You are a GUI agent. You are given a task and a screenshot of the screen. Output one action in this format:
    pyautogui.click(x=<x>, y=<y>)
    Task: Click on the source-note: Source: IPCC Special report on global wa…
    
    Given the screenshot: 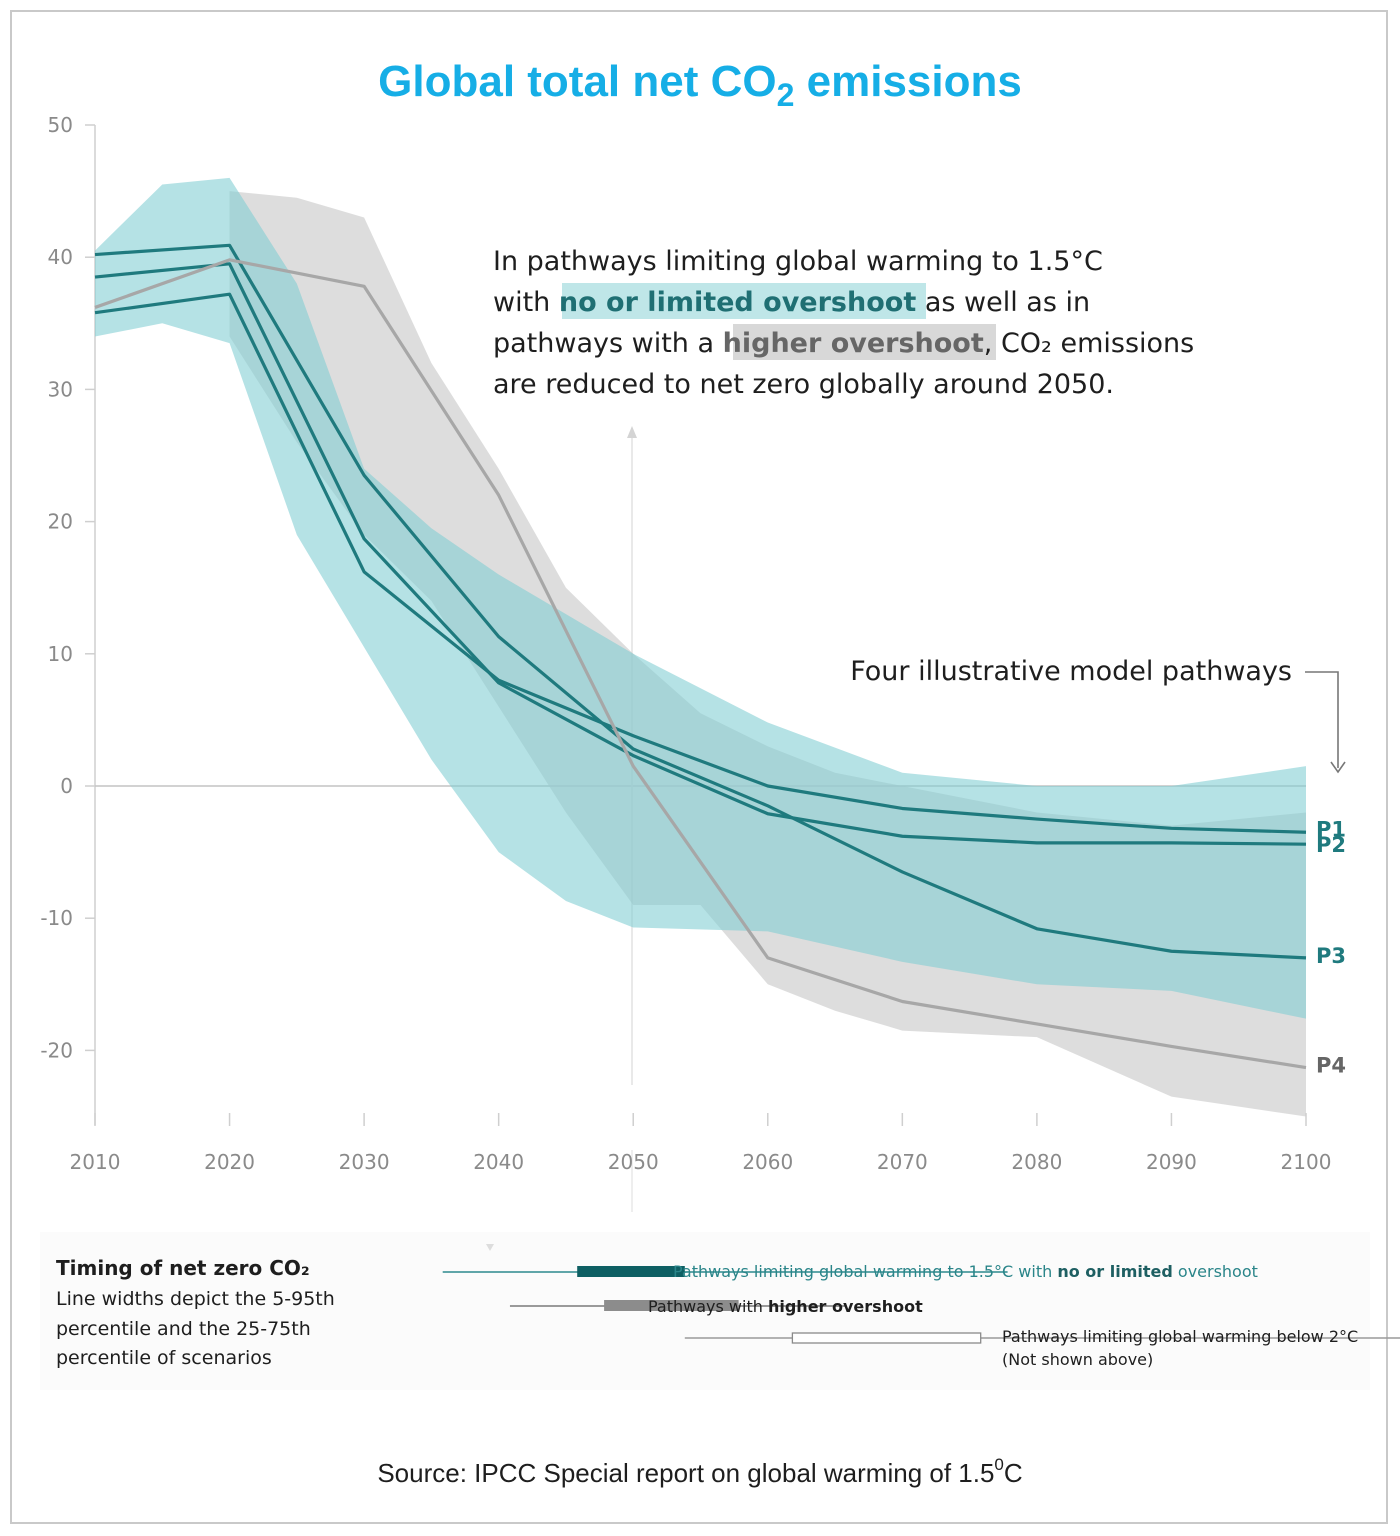 What is the action you would take?
    pyautogui.click(x=699, y=1471)
    